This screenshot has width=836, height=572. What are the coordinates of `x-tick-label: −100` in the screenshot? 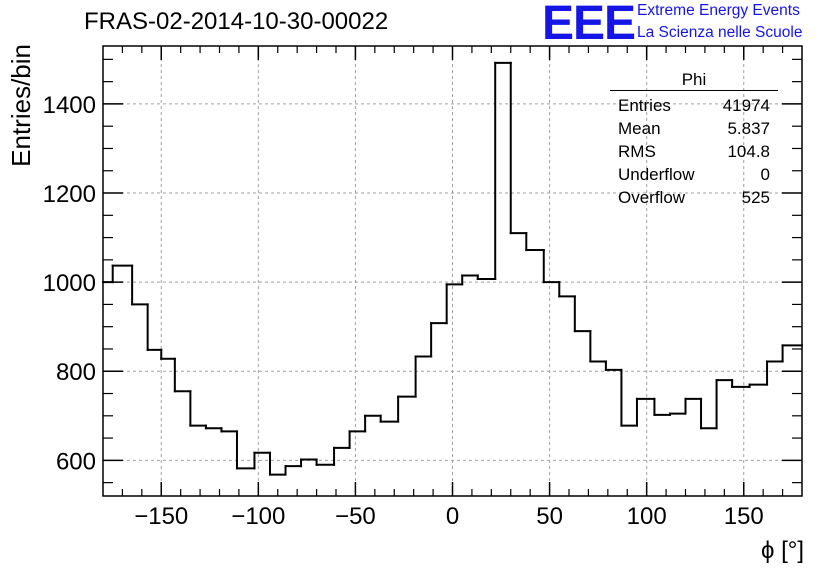 It's located at (258, 516).